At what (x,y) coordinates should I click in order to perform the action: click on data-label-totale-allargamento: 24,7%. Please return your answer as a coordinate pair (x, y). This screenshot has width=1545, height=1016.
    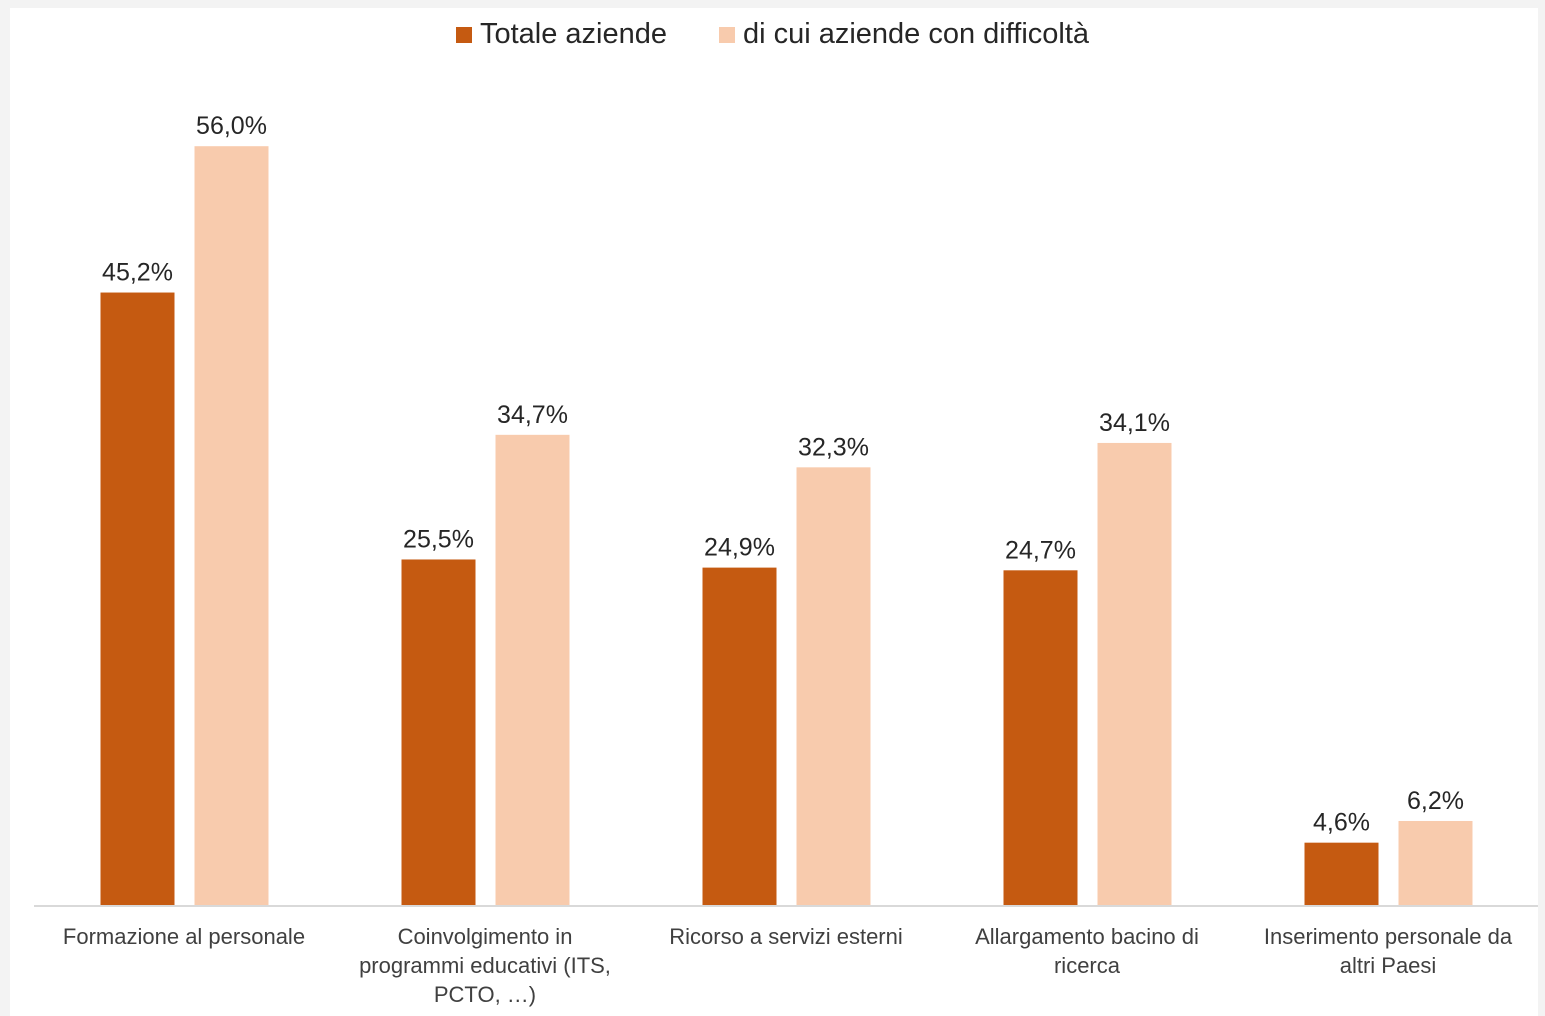
    Looking at the image, I should click on (1040, 550).